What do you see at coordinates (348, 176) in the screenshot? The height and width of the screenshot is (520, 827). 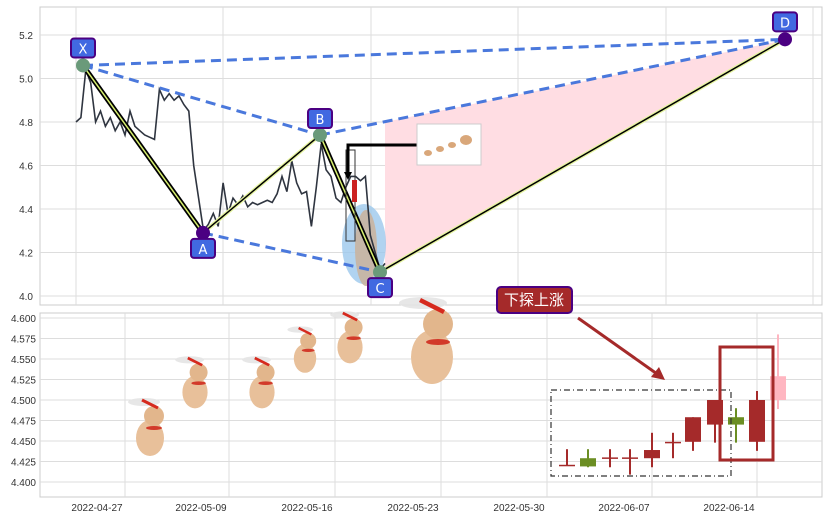 I see `pointer-arrow-head` at bounding box center [348, 176].